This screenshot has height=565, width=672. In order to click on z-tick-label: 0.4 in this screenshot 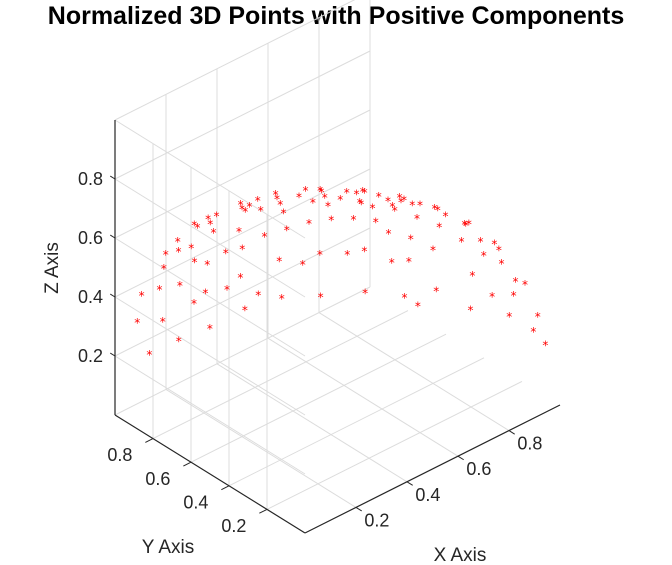, I will do `click(90, 297)`.